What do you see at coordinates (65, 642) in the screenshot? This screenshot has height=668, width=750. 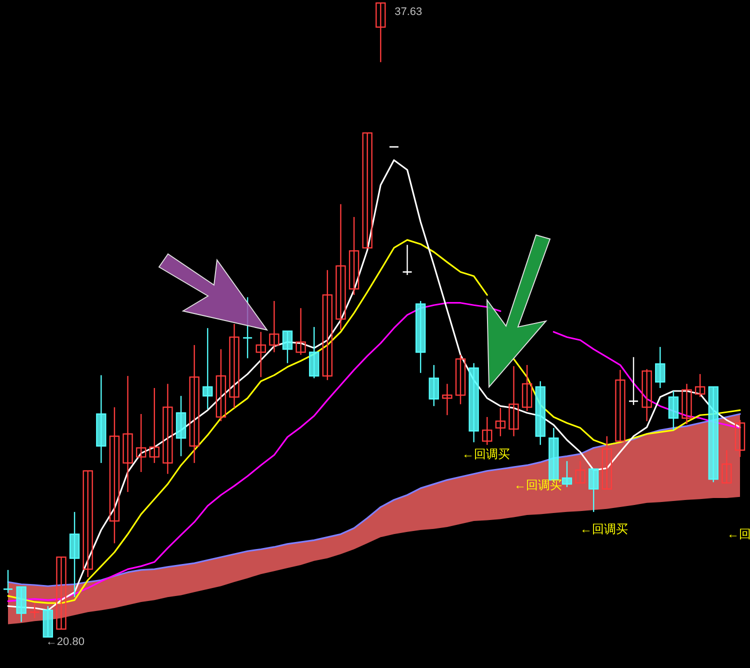 I see `annotation: ←20.80` at bounding box center [65, 642].